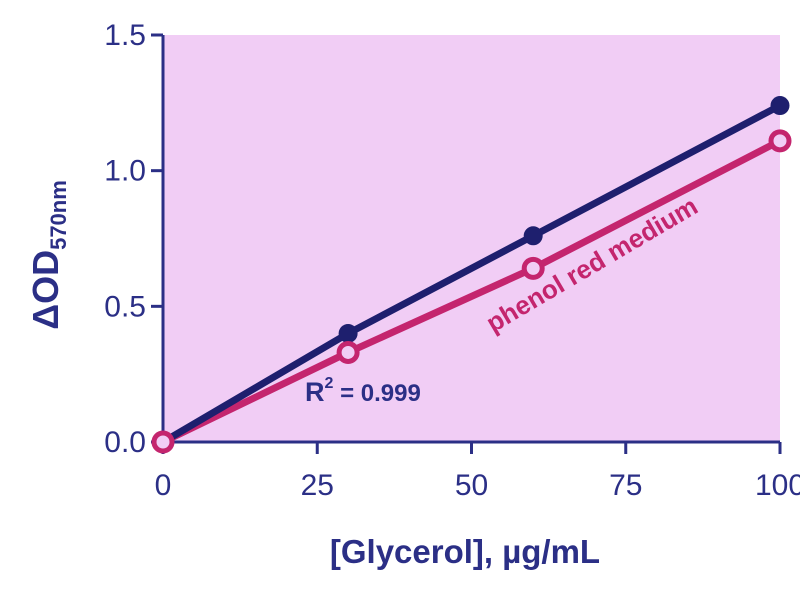  Describe the element at coordinates (125, 442) in the screenshot. I see `y-tick-label: 0.0` at that location.